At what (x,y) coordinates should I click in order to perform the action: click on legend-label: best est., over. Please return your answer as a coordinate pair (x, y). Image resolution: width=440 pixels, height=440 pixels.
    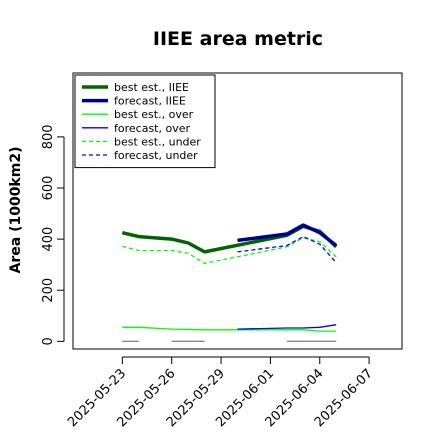
    Looking at the image, I should click on (154, 114).